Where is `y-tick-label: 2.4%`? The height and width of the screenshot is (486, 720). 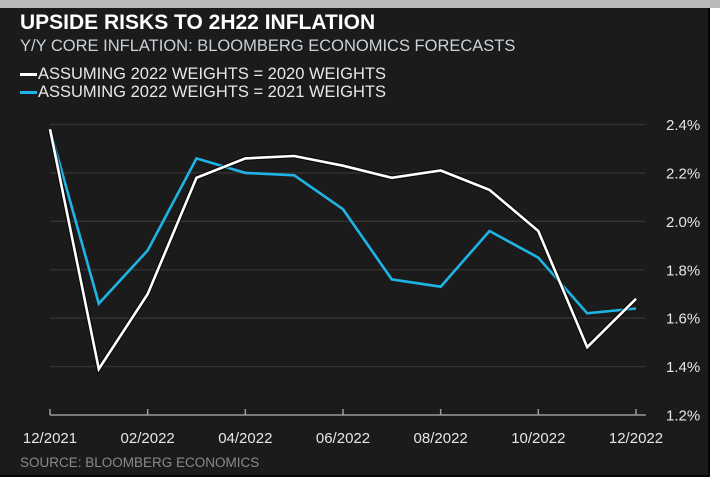 y-tick-label: 2.4% is located at coordinates (683, 125).